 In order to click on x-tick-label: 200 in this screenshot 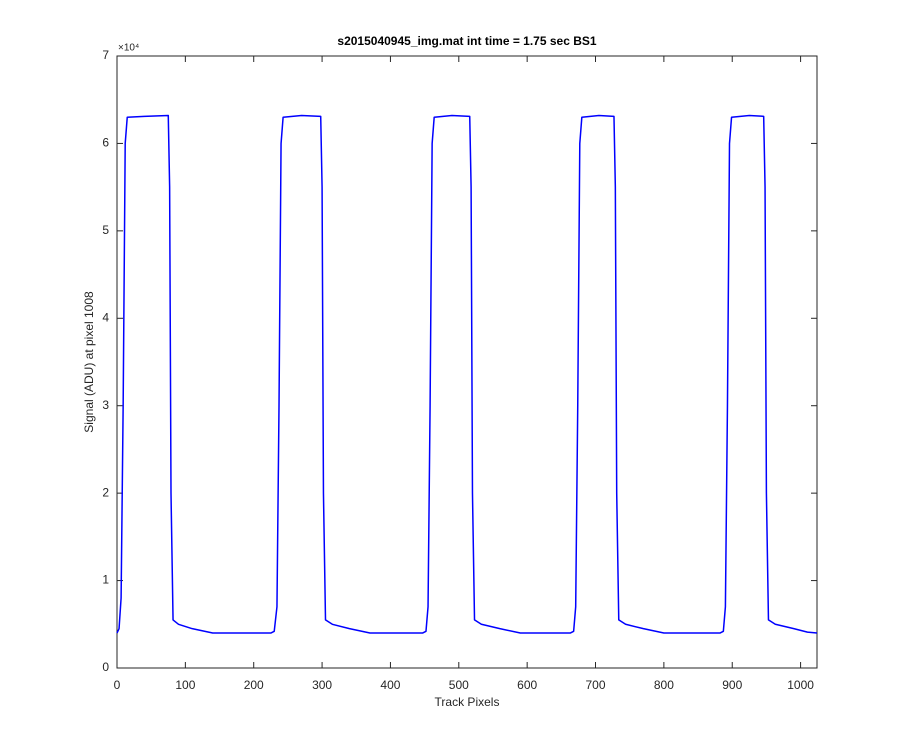, I will do `click(254, 685)`.